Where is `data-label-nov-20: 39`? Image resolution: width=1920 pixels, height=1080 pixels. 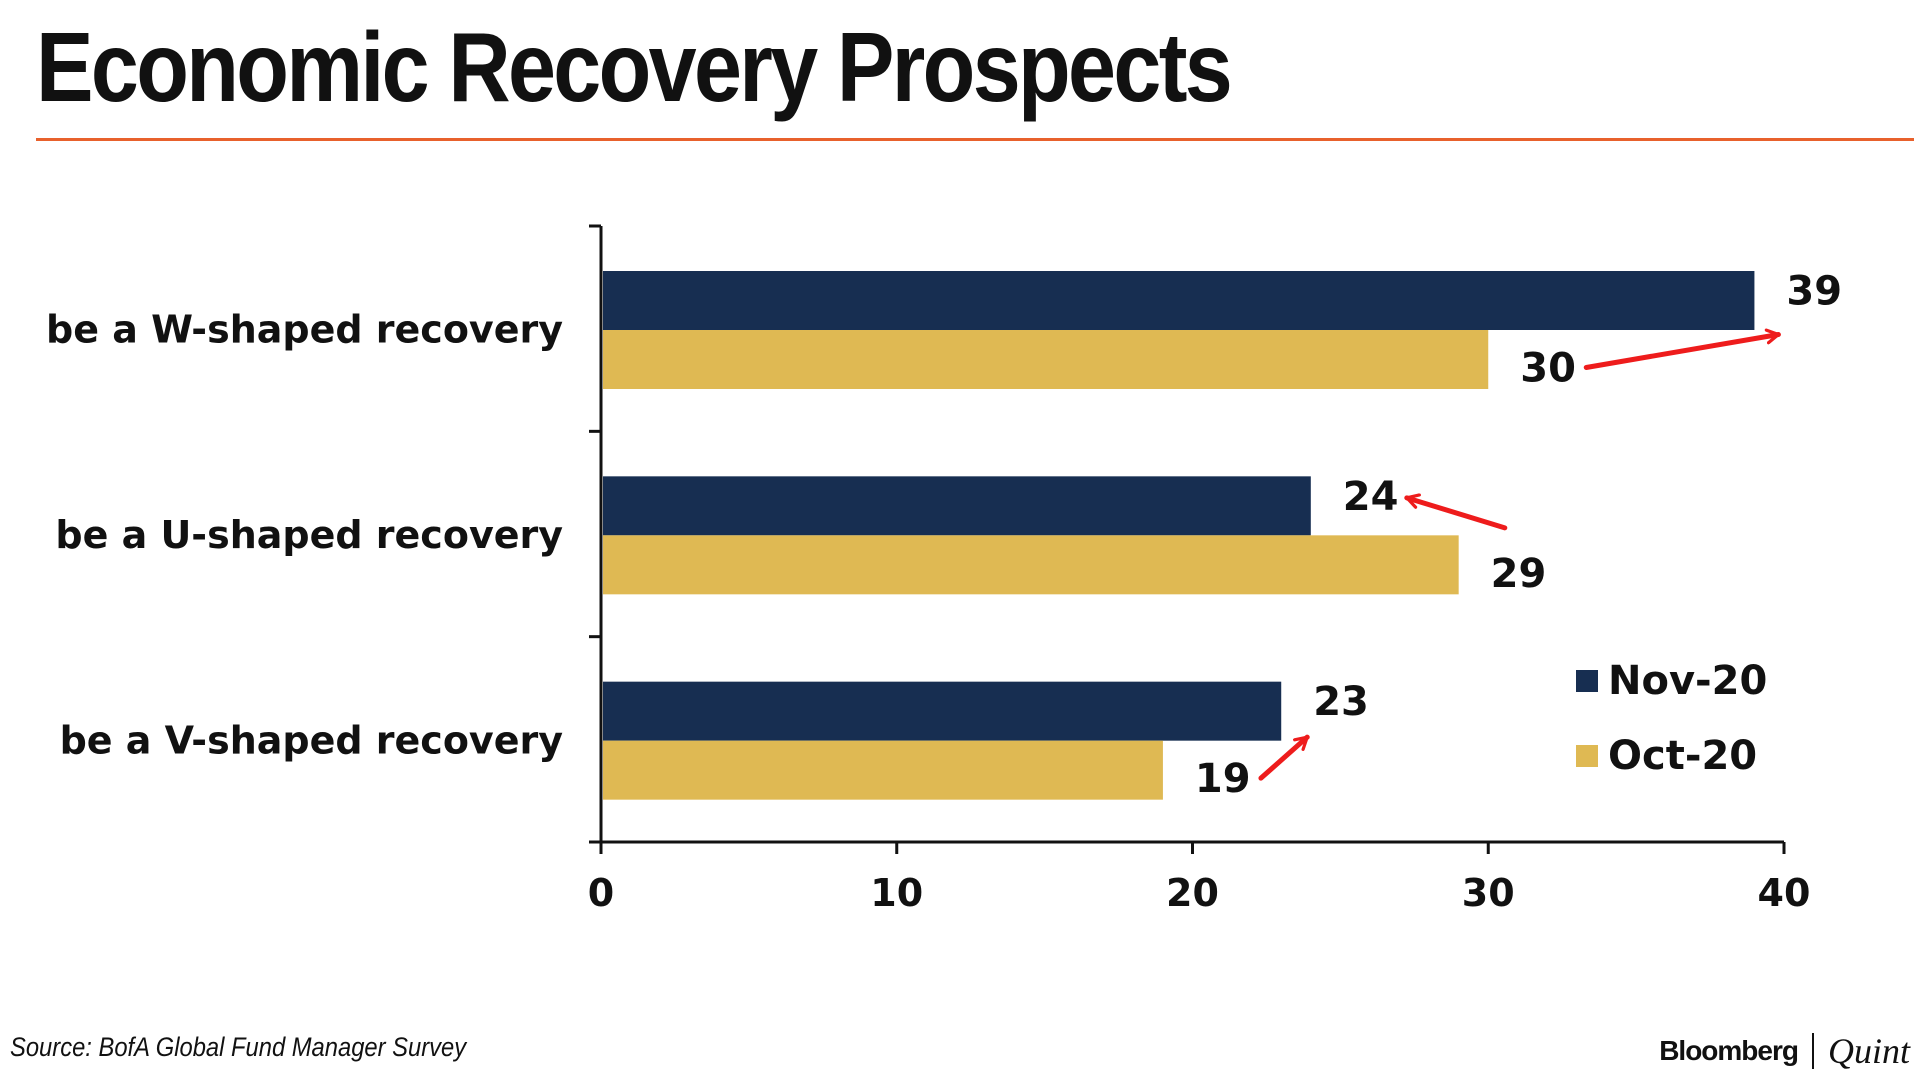 data-label-nov-20: 39 is located at coordinates (1814, 292).